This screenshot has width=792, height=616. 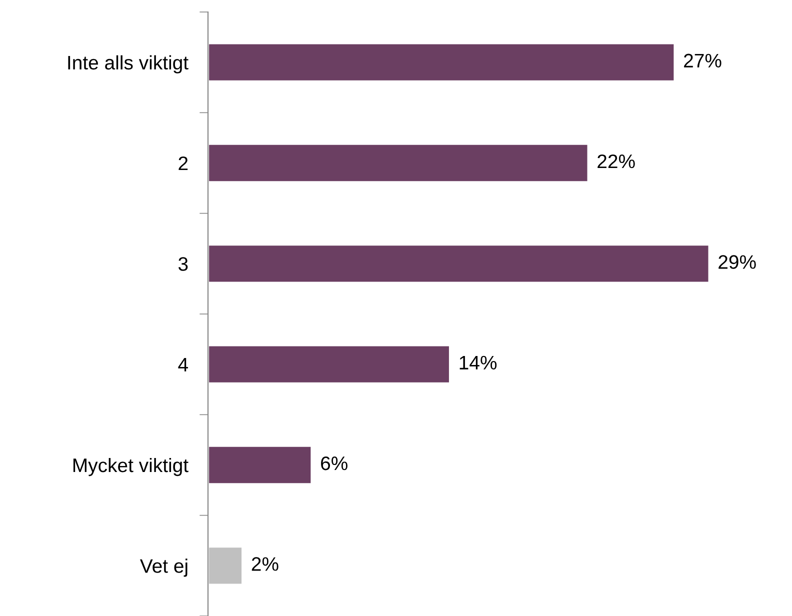 What do you see at coordinates (616, 161) in the screenshot?
I see `data-label: 22%` at bounding box center [616, 161].